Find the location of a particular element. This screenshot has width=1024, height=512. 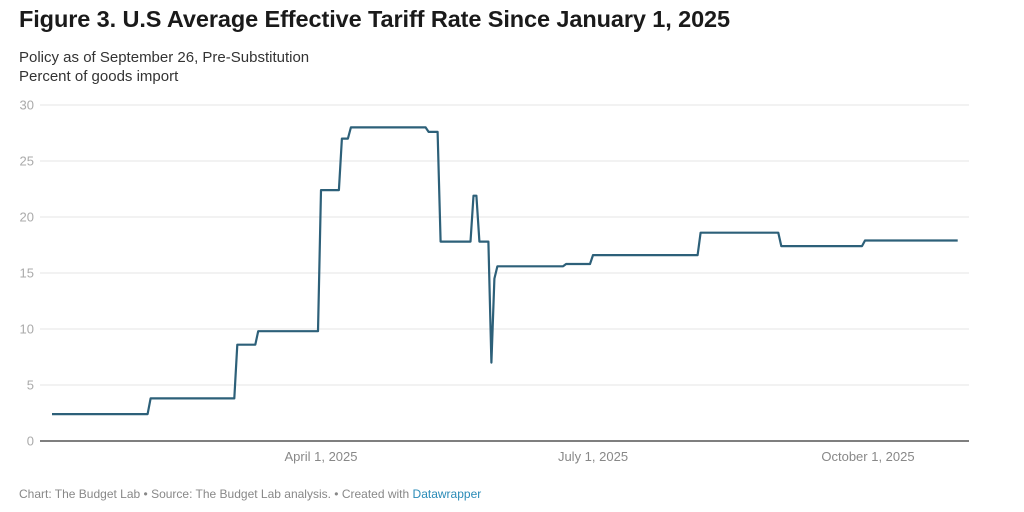

x-tick-label: October 1, 2025 is located at coordinates (867, 456).